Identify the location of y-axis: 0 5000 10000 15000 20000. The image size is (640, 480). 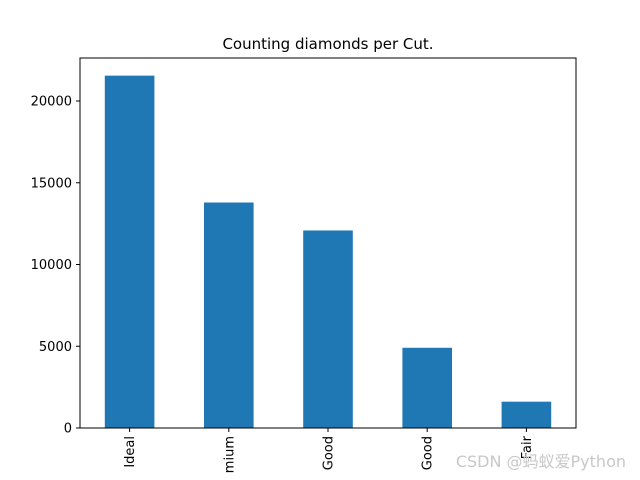
(55, 266).